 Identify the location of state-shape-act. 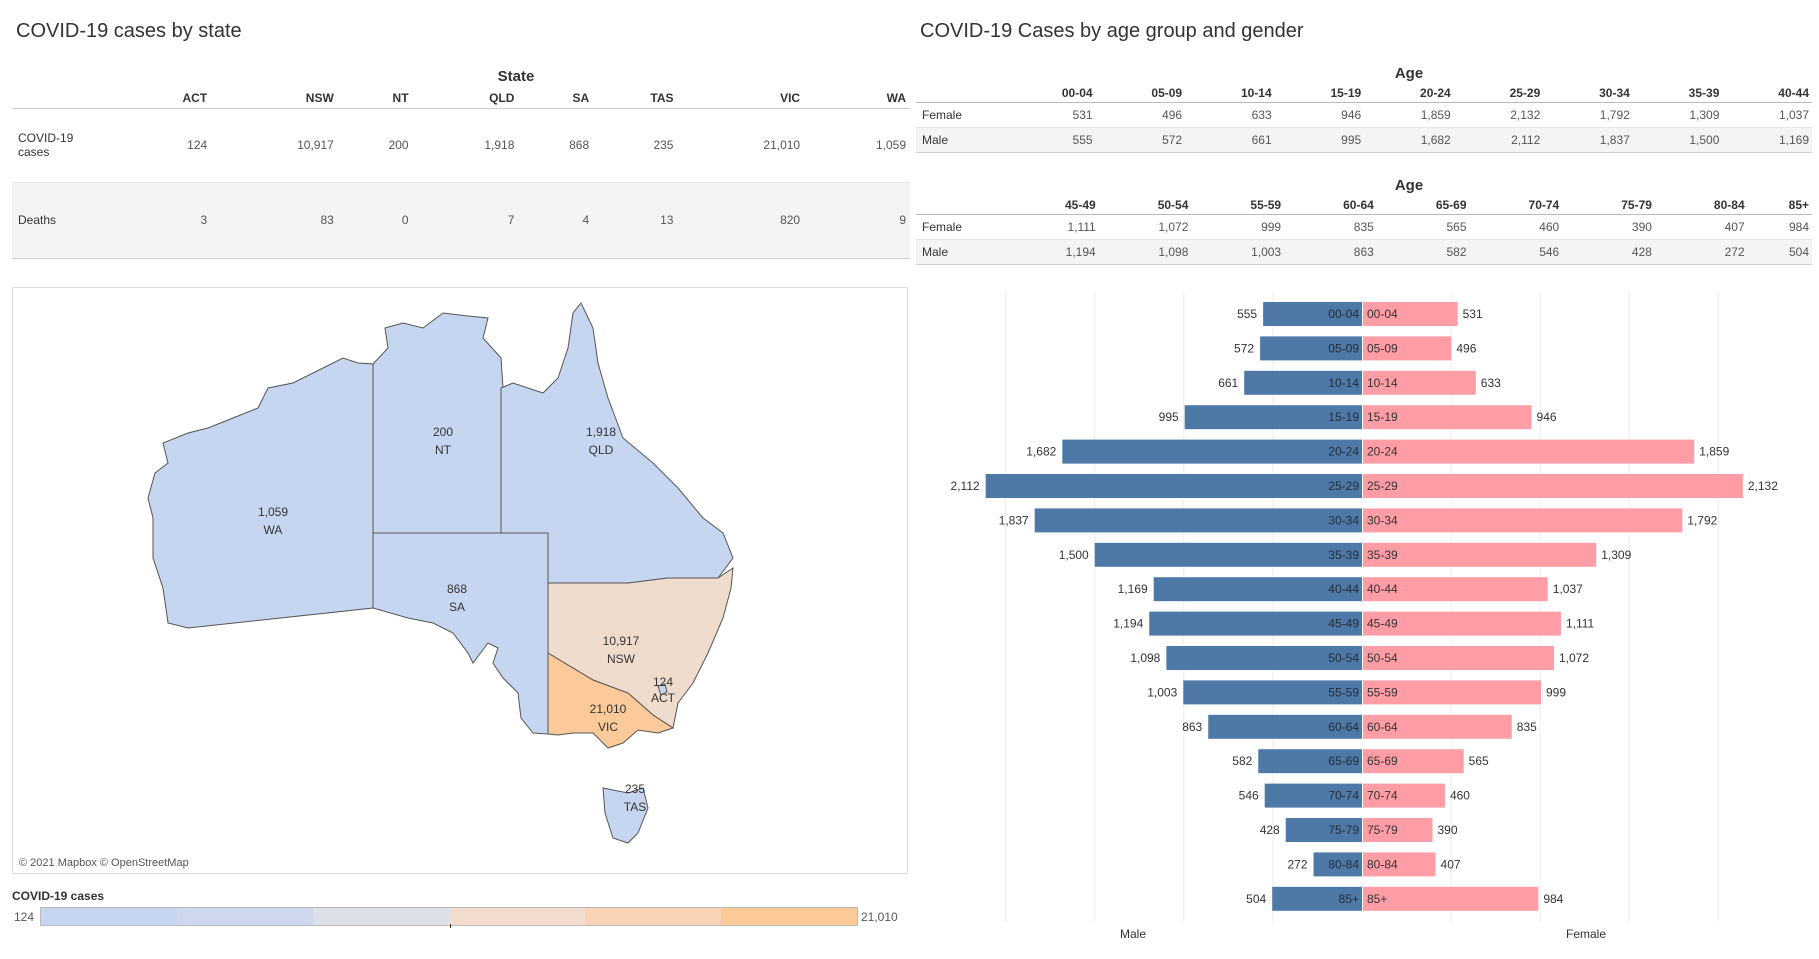
(662, 689).